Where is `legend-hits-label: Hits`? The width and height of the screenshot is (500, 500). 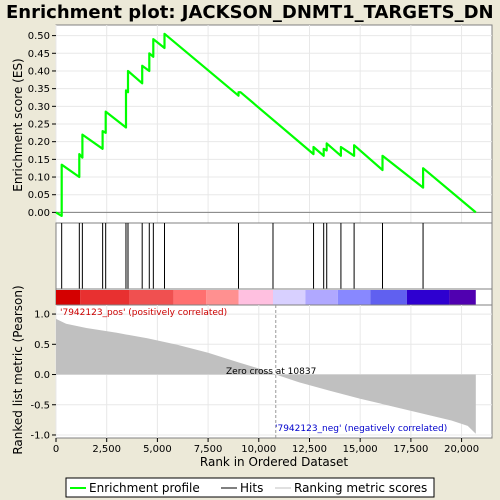
legend-hits-label: Hits is located at coordinates (251, 488).